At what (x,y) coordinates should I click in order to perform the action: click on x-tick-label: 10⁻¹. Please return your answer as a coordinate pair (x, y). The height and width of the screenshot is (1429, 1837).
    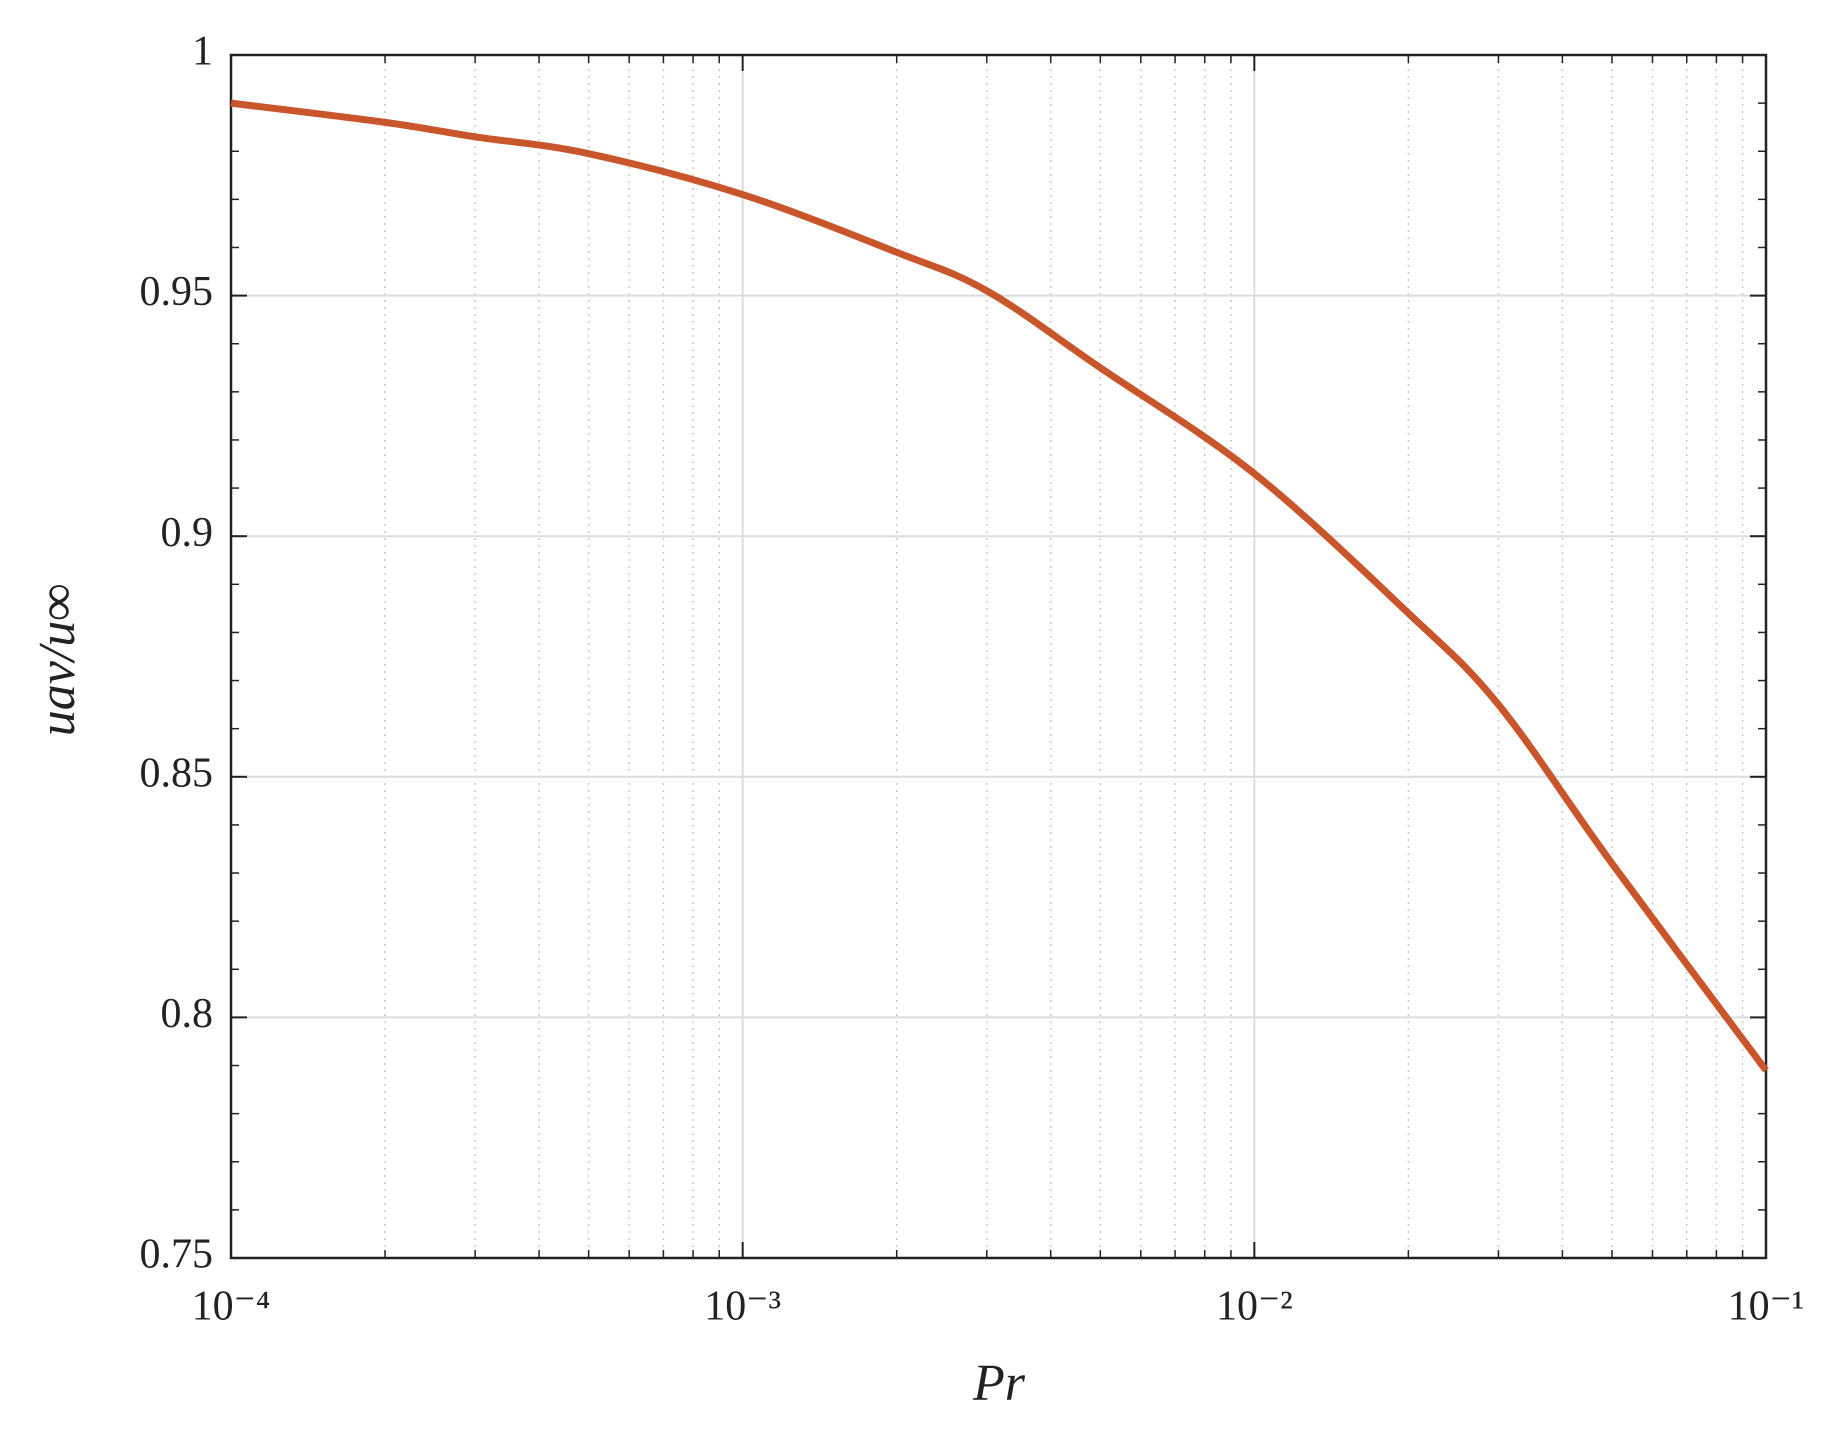
    Looking at the image, I should click on (1766, 1307).